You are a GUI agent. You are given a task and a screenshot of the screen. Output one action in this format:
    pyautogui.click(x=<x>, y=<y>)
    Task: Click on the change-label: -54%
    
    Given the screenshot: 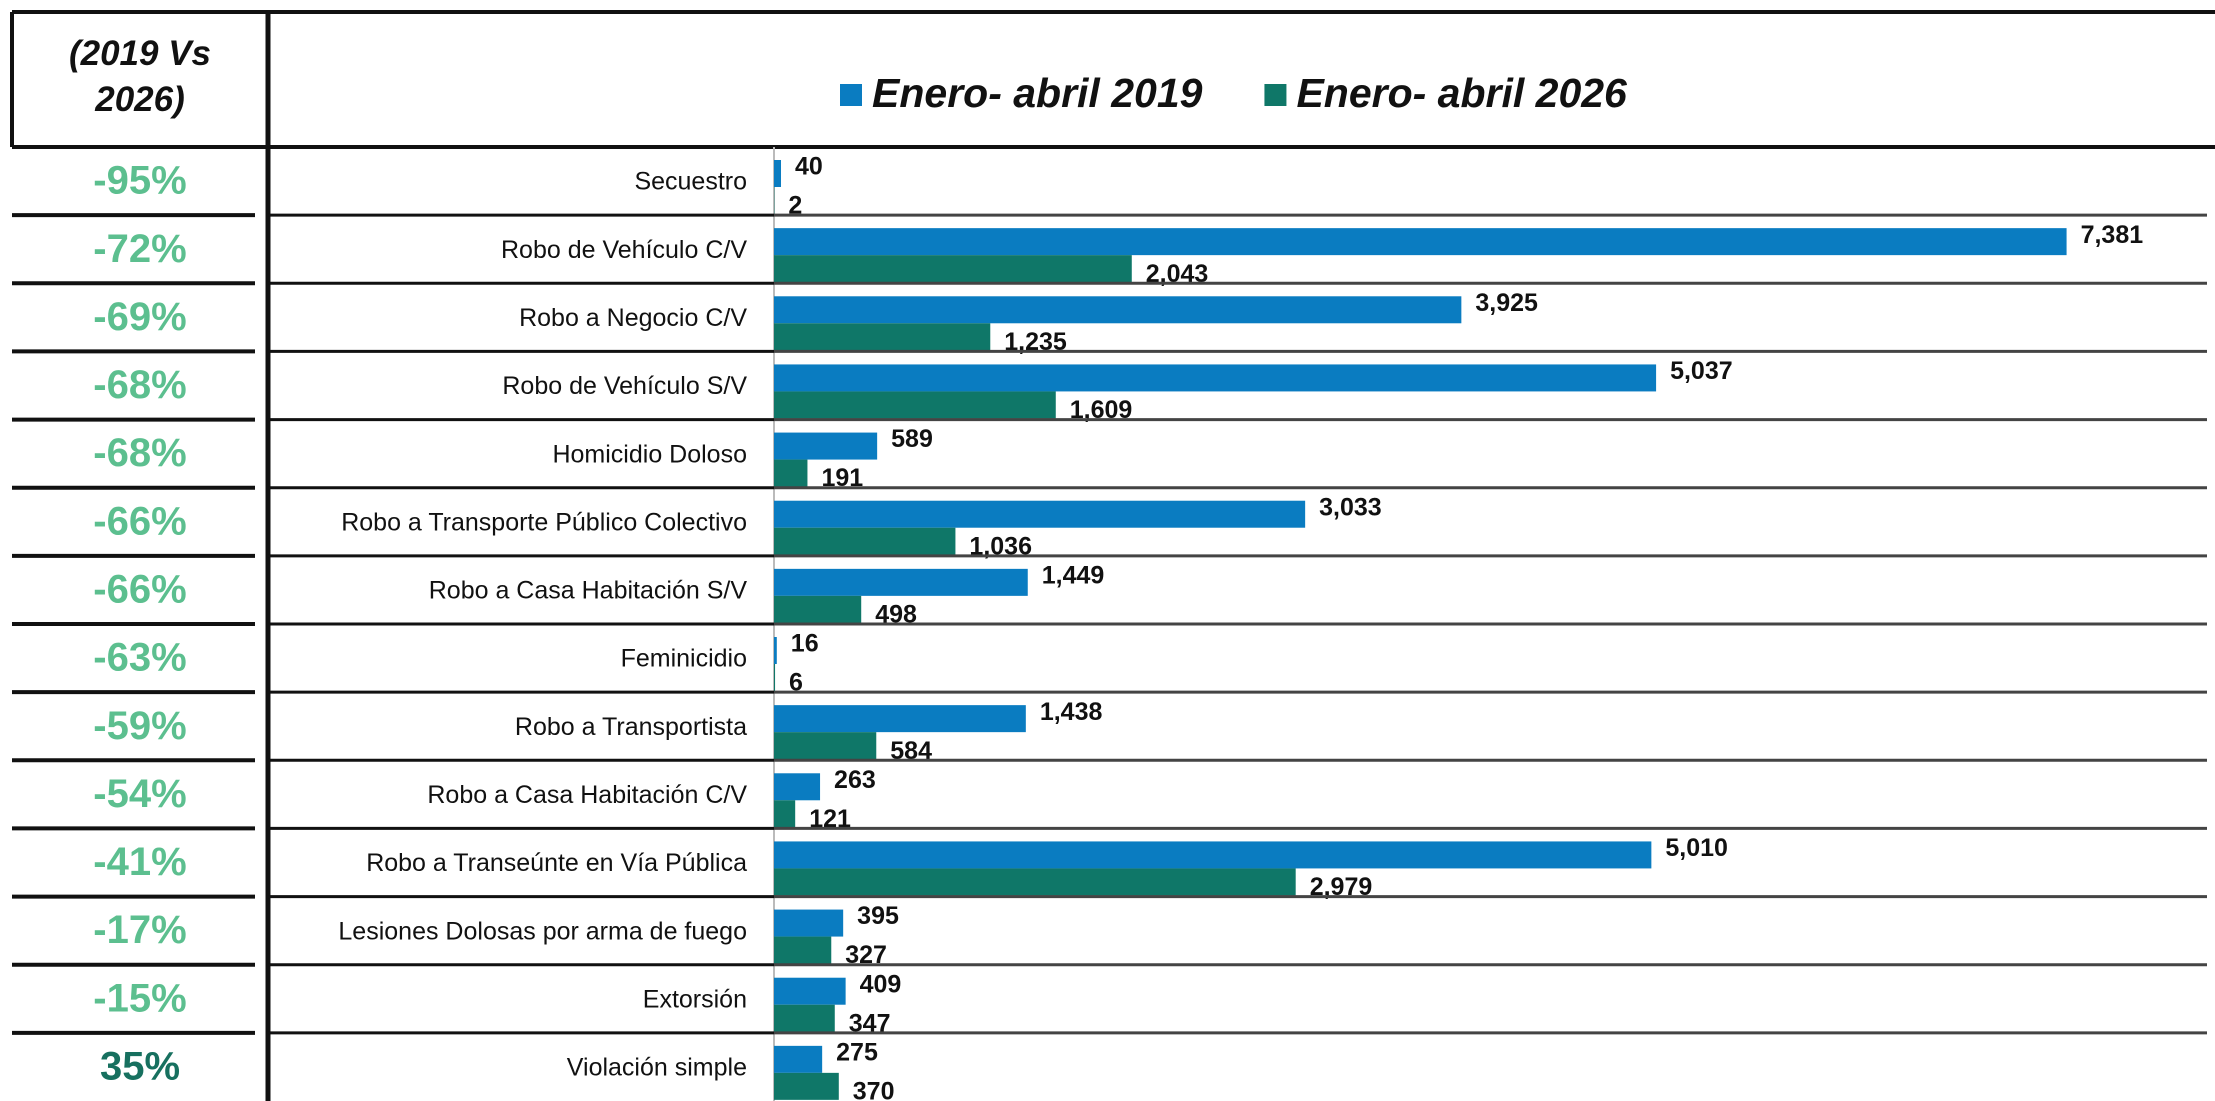 What is the action you would take?
    pyautogui.click(x=139, y=794)
    